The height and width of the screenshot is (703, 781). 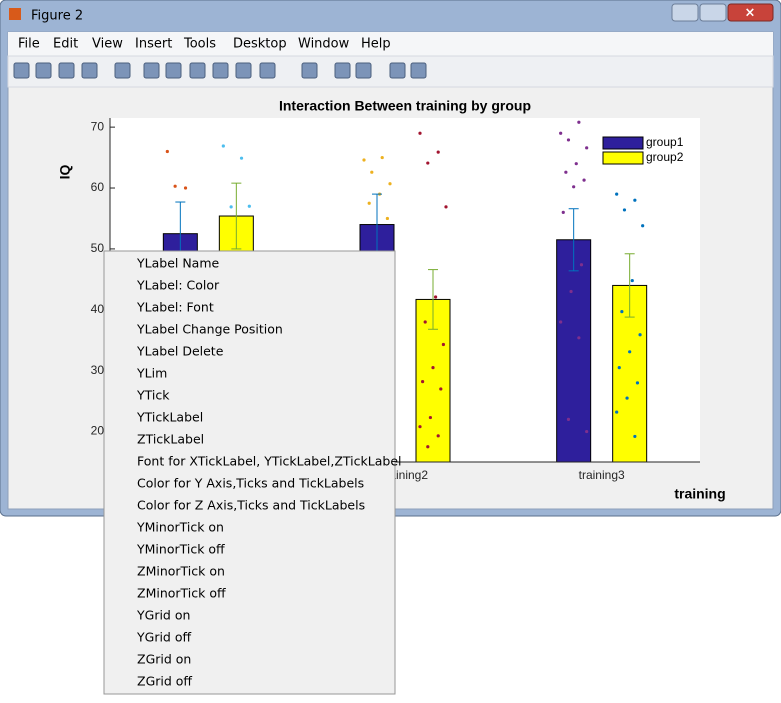 I want to click on context-menu-item: YLabel Name, so click(x=178, y=263).